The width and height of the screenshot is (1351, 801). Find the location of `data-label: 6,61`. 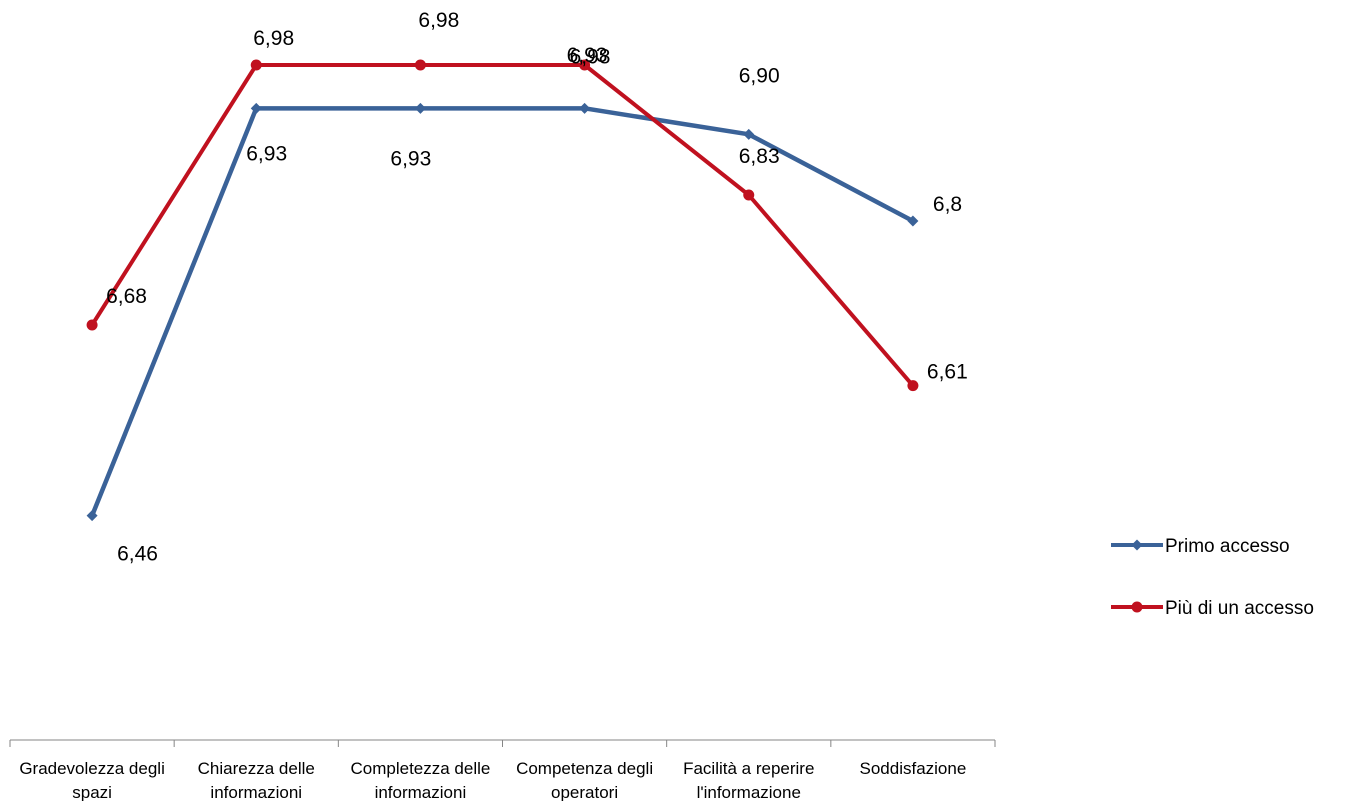

data-label: 6,61 is located at coordinates (947, 372).